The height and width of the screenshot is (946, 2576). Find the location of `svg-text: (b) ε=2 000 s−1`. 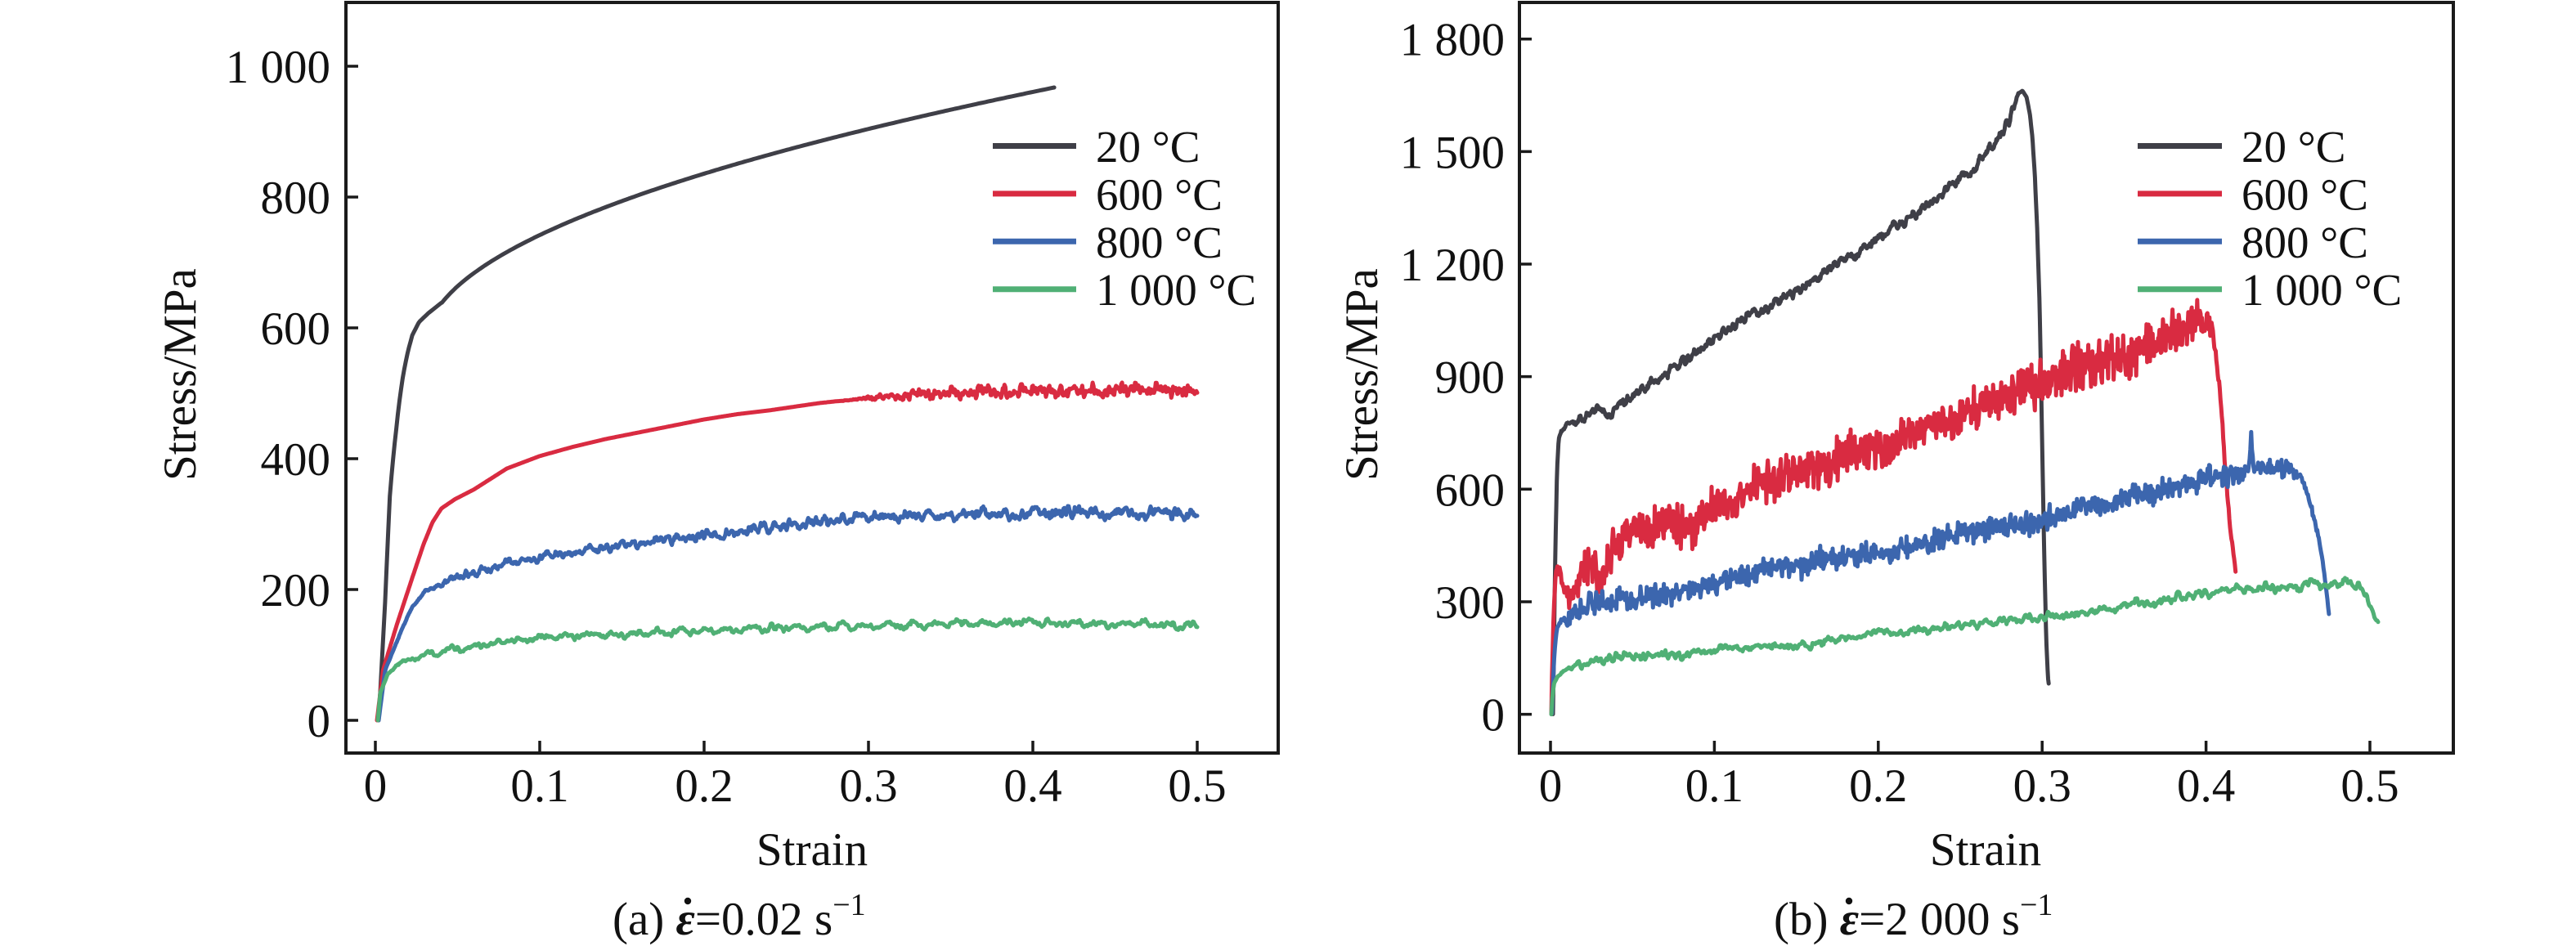

svg-text: (b) ε=2 000 s−1 is located at coordinates (1914, 916).